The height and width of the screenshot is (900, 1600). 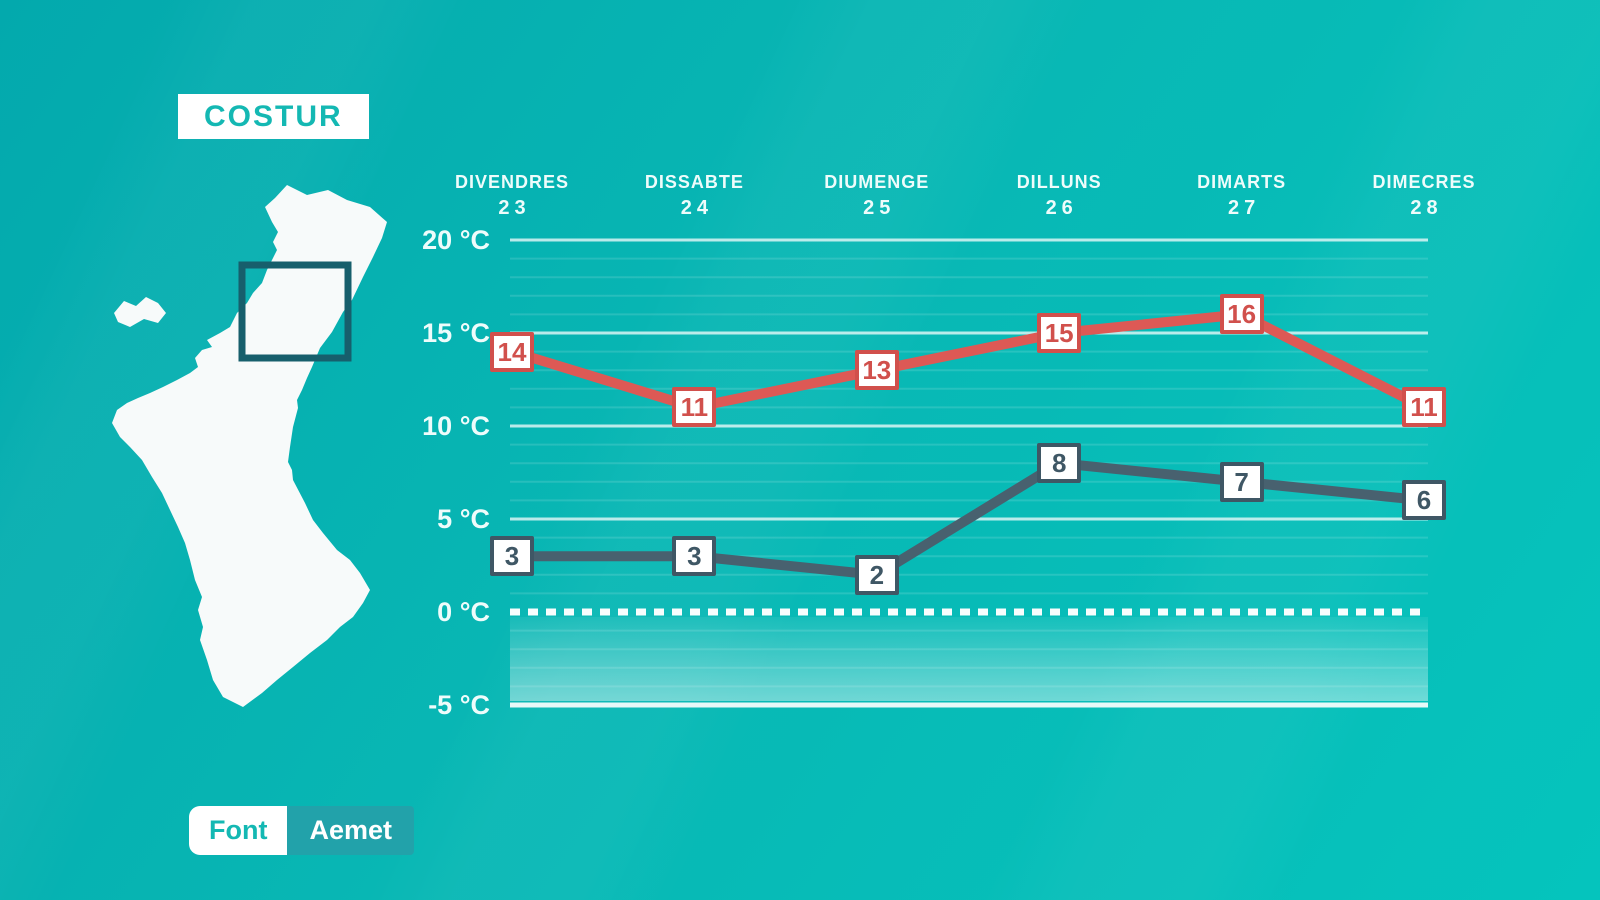 I want to click on source-value: Aemet, so click(x=351, y=830).